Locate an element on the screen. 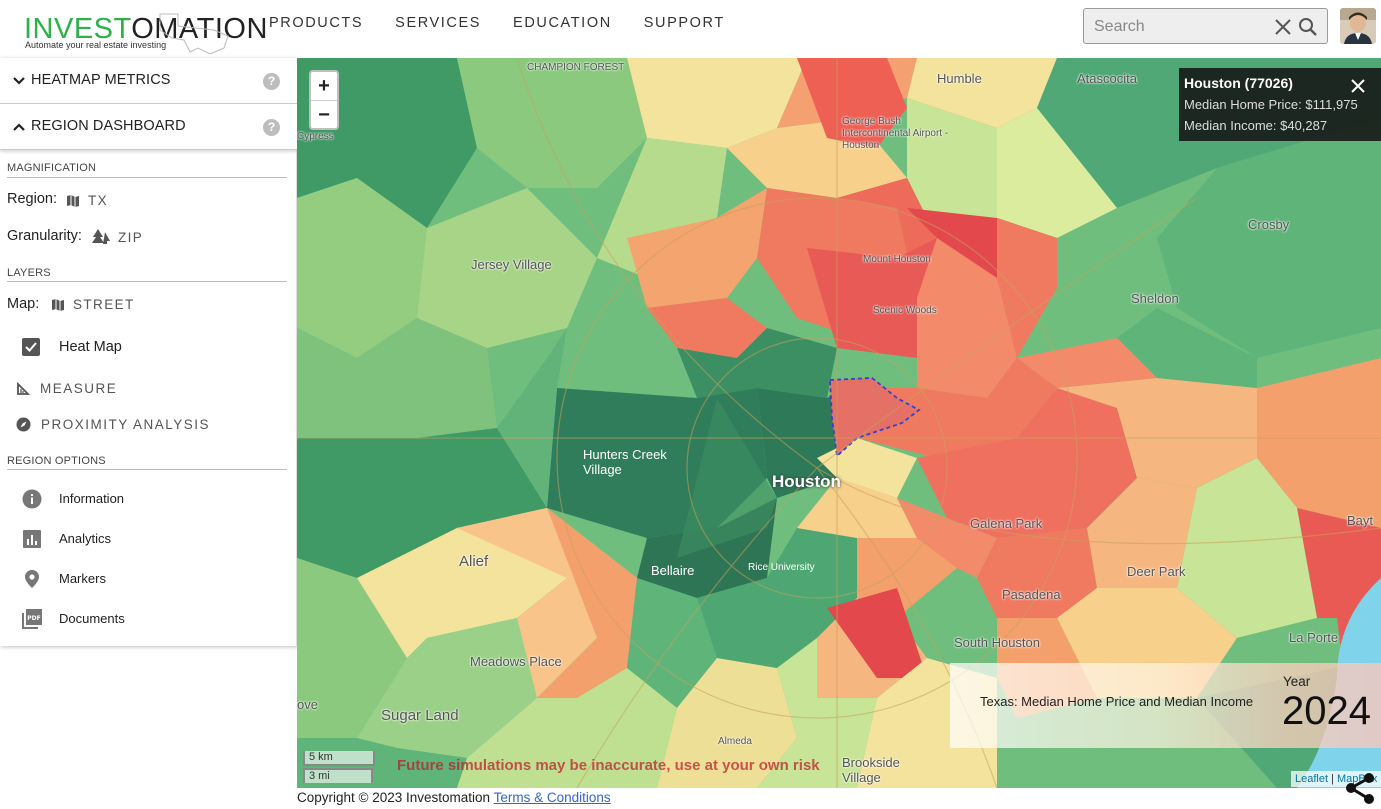  map-icon is located at coordinates (58, 304).